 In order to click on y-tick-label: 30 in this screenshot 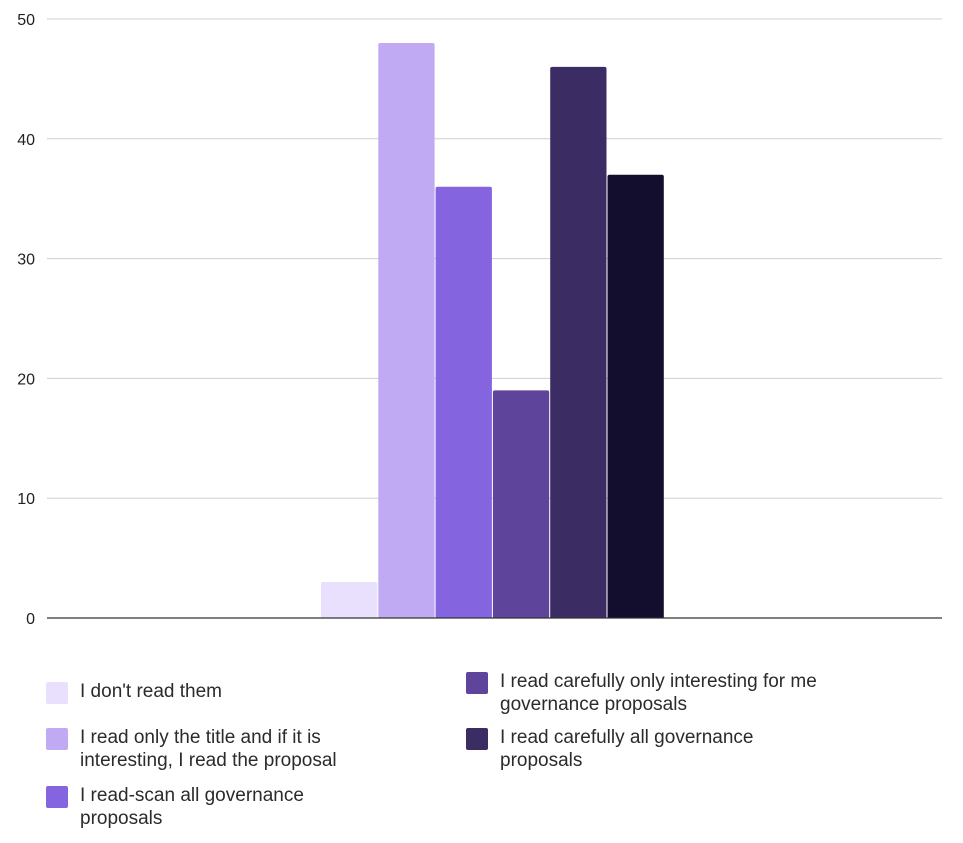, I will do `click(26, 260)`.